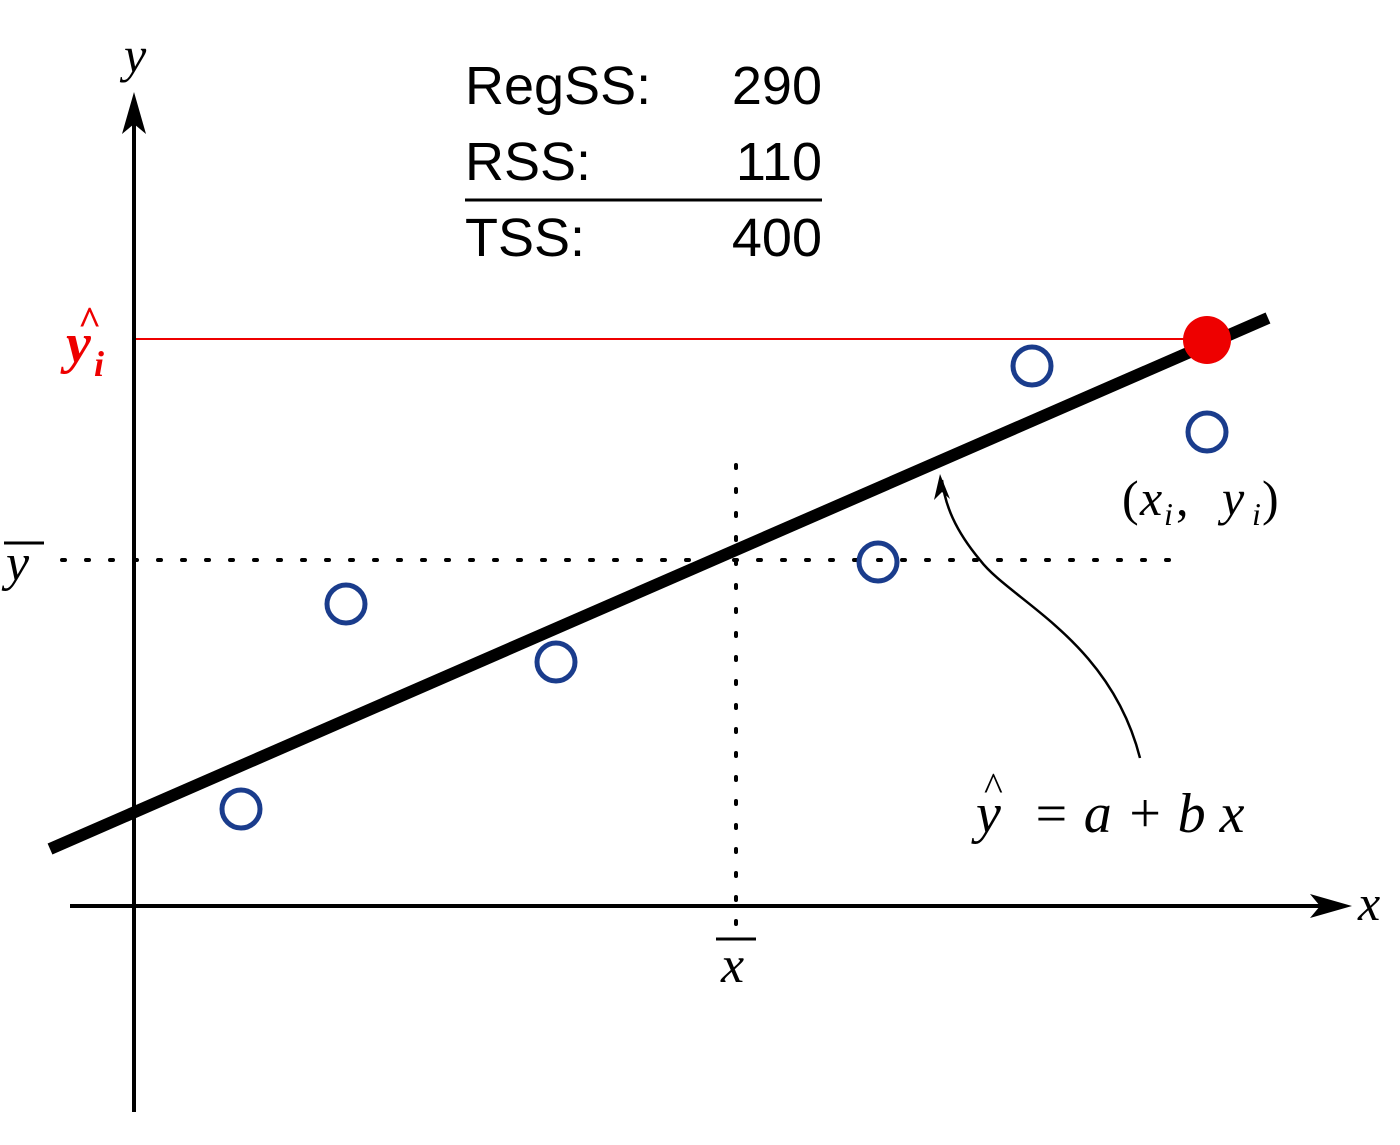 This screenshot has height=1145, width=1400. What do you see at coordinates (1200, 501) in the screenshot?
I see `observation-label: ( x i , y i )` at bounding box center [1200, 501].